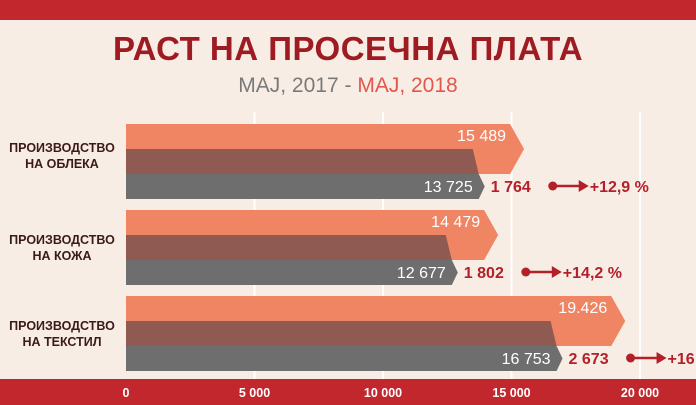 The image size is (696, 405). I want to click on value-label-2017: 16 753, so click(526, 359).